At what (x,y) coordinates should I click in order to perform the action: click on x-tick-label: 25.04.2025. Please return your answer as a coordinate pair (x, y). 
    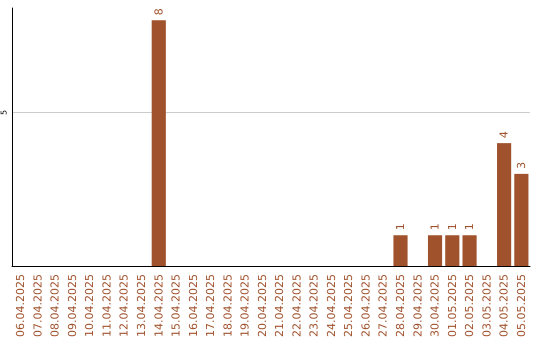
    Looking at the image, I should click on (349, 306).